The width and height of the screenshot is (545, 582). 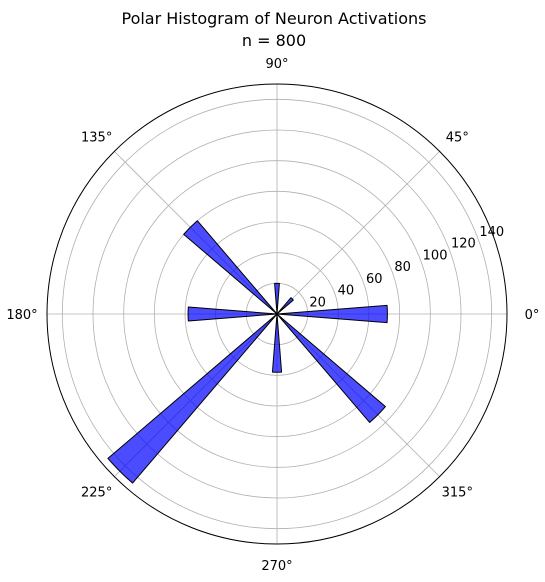 What do you see at coordinates (230, 267) in the screenshot?
I see `bar-135deg` at bounding box center [230, 267].